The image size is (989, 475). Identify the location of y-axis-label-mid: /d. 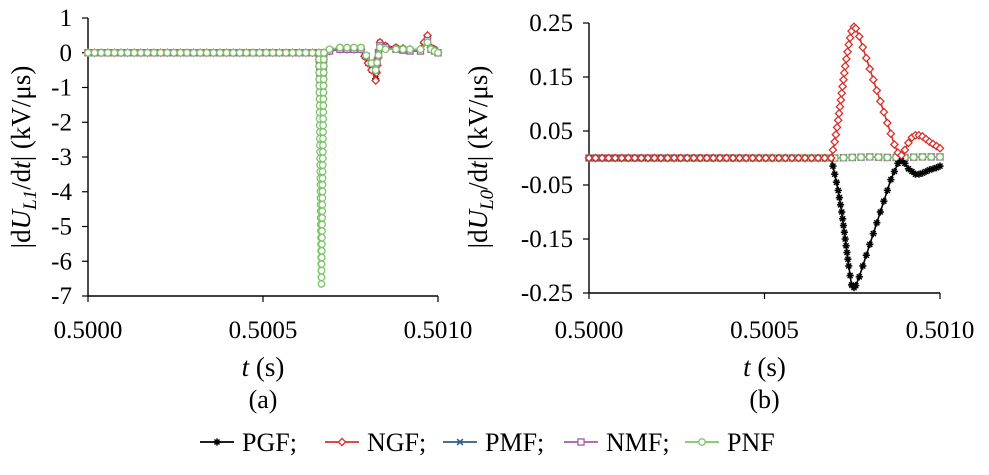
(21, 179).